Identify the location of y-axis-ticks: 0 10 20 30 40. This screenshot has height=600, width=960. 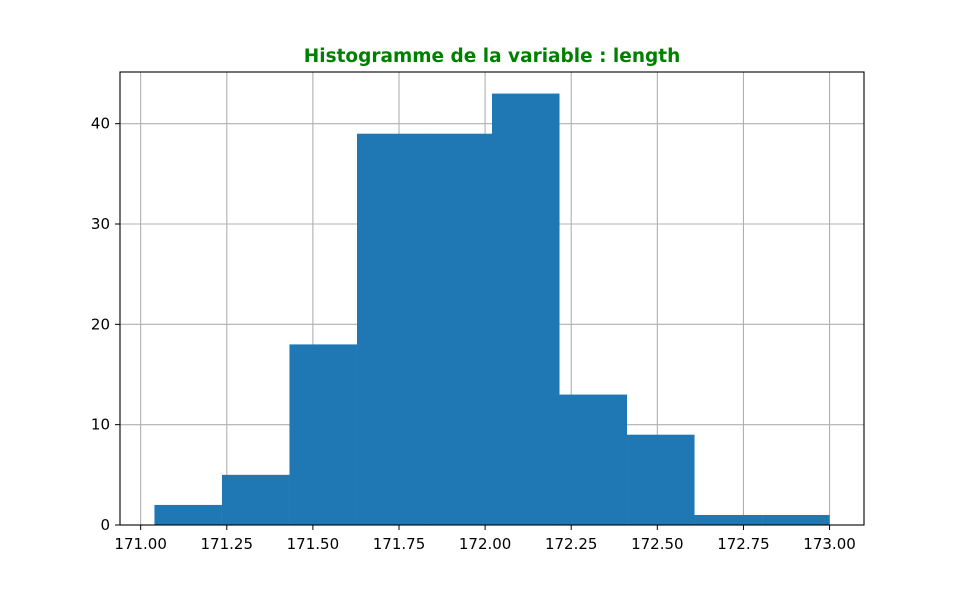
(105, 324).